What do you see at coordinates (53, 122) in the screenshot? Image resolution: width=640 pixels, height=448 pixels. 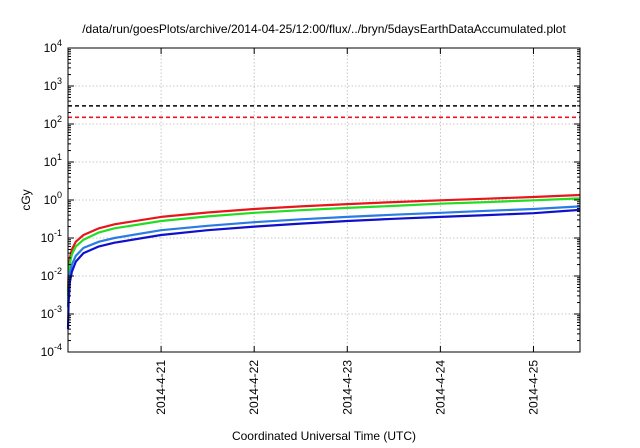 I see `y-tick-label: 10²` at bounding box center [53, 122].